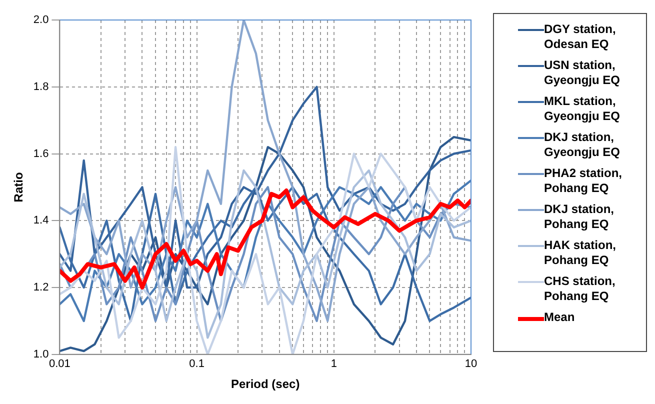 The height and width of the screenshot is (404, 655). I want to click on x-tick-label: 1, so click(333, 364).